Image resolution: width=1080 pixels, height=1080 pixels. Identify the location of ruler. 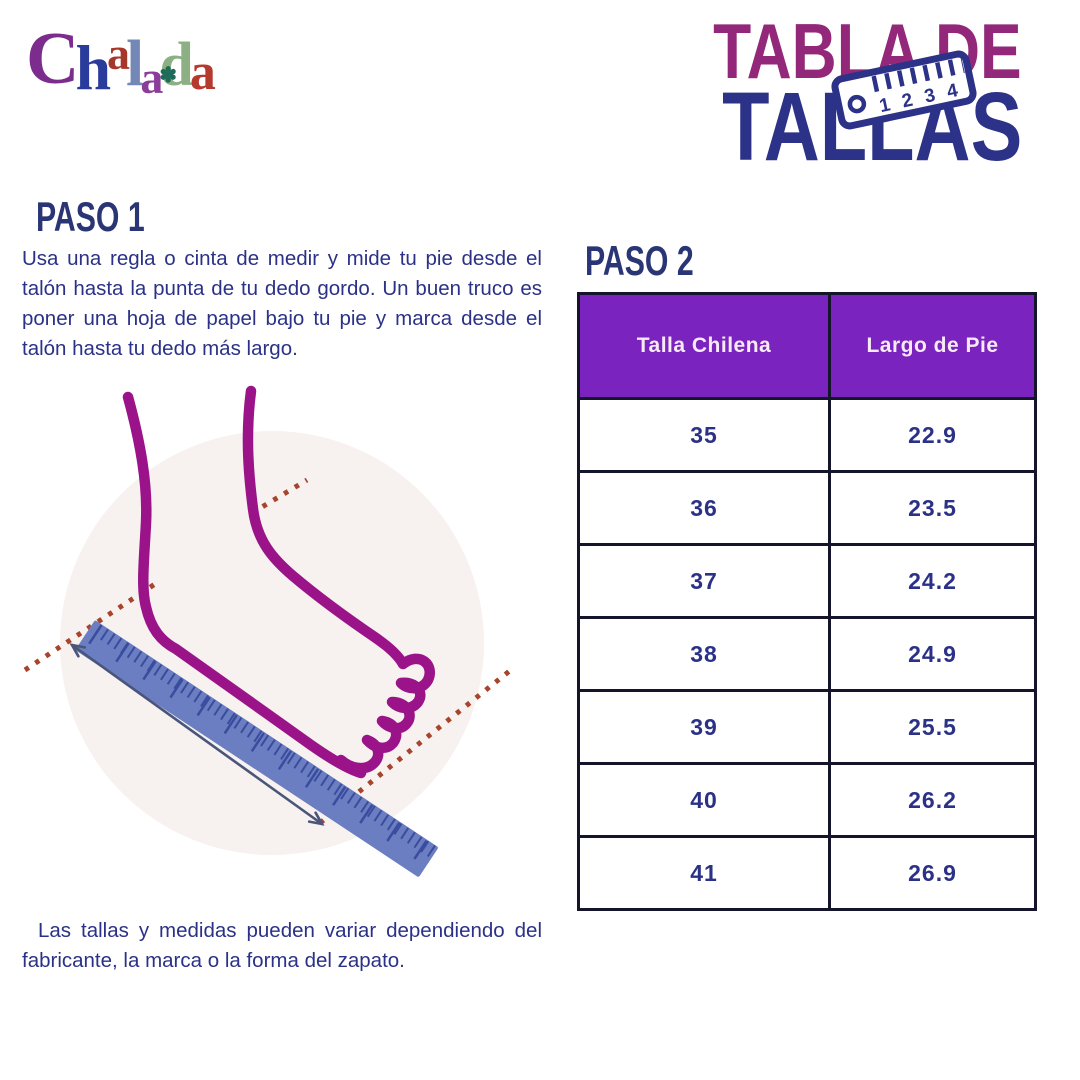
(256, 748).